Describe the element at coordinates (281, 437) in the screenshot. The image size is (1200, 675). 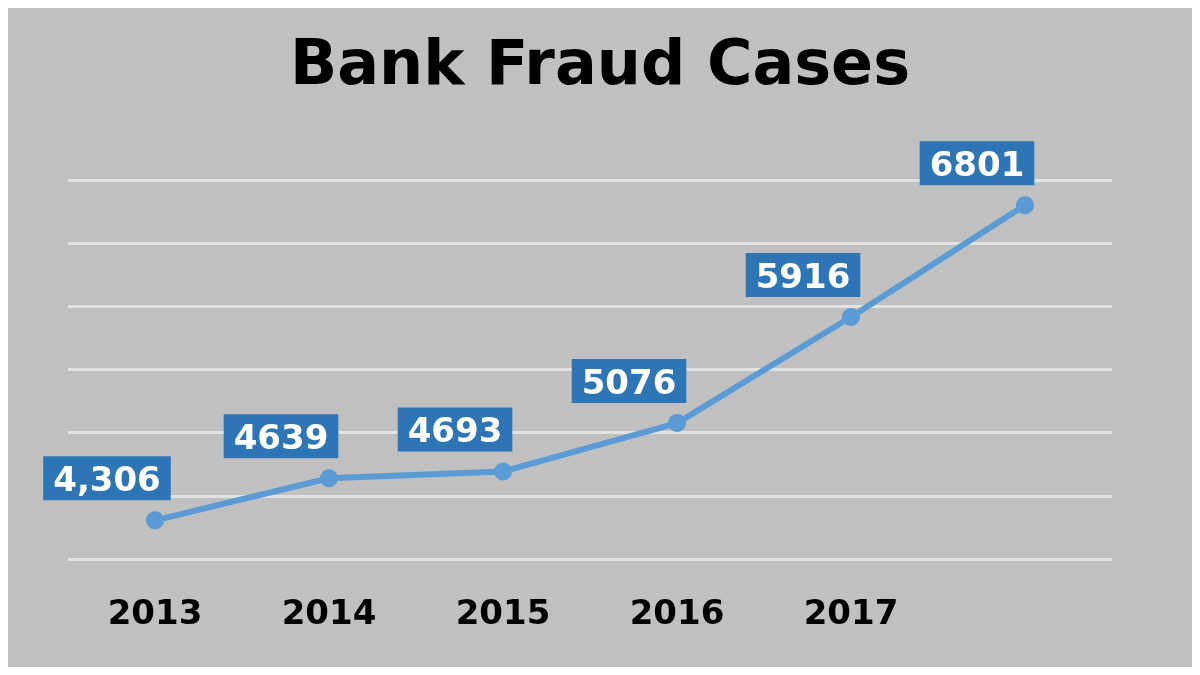
I see `data-label: 4639` at that location.